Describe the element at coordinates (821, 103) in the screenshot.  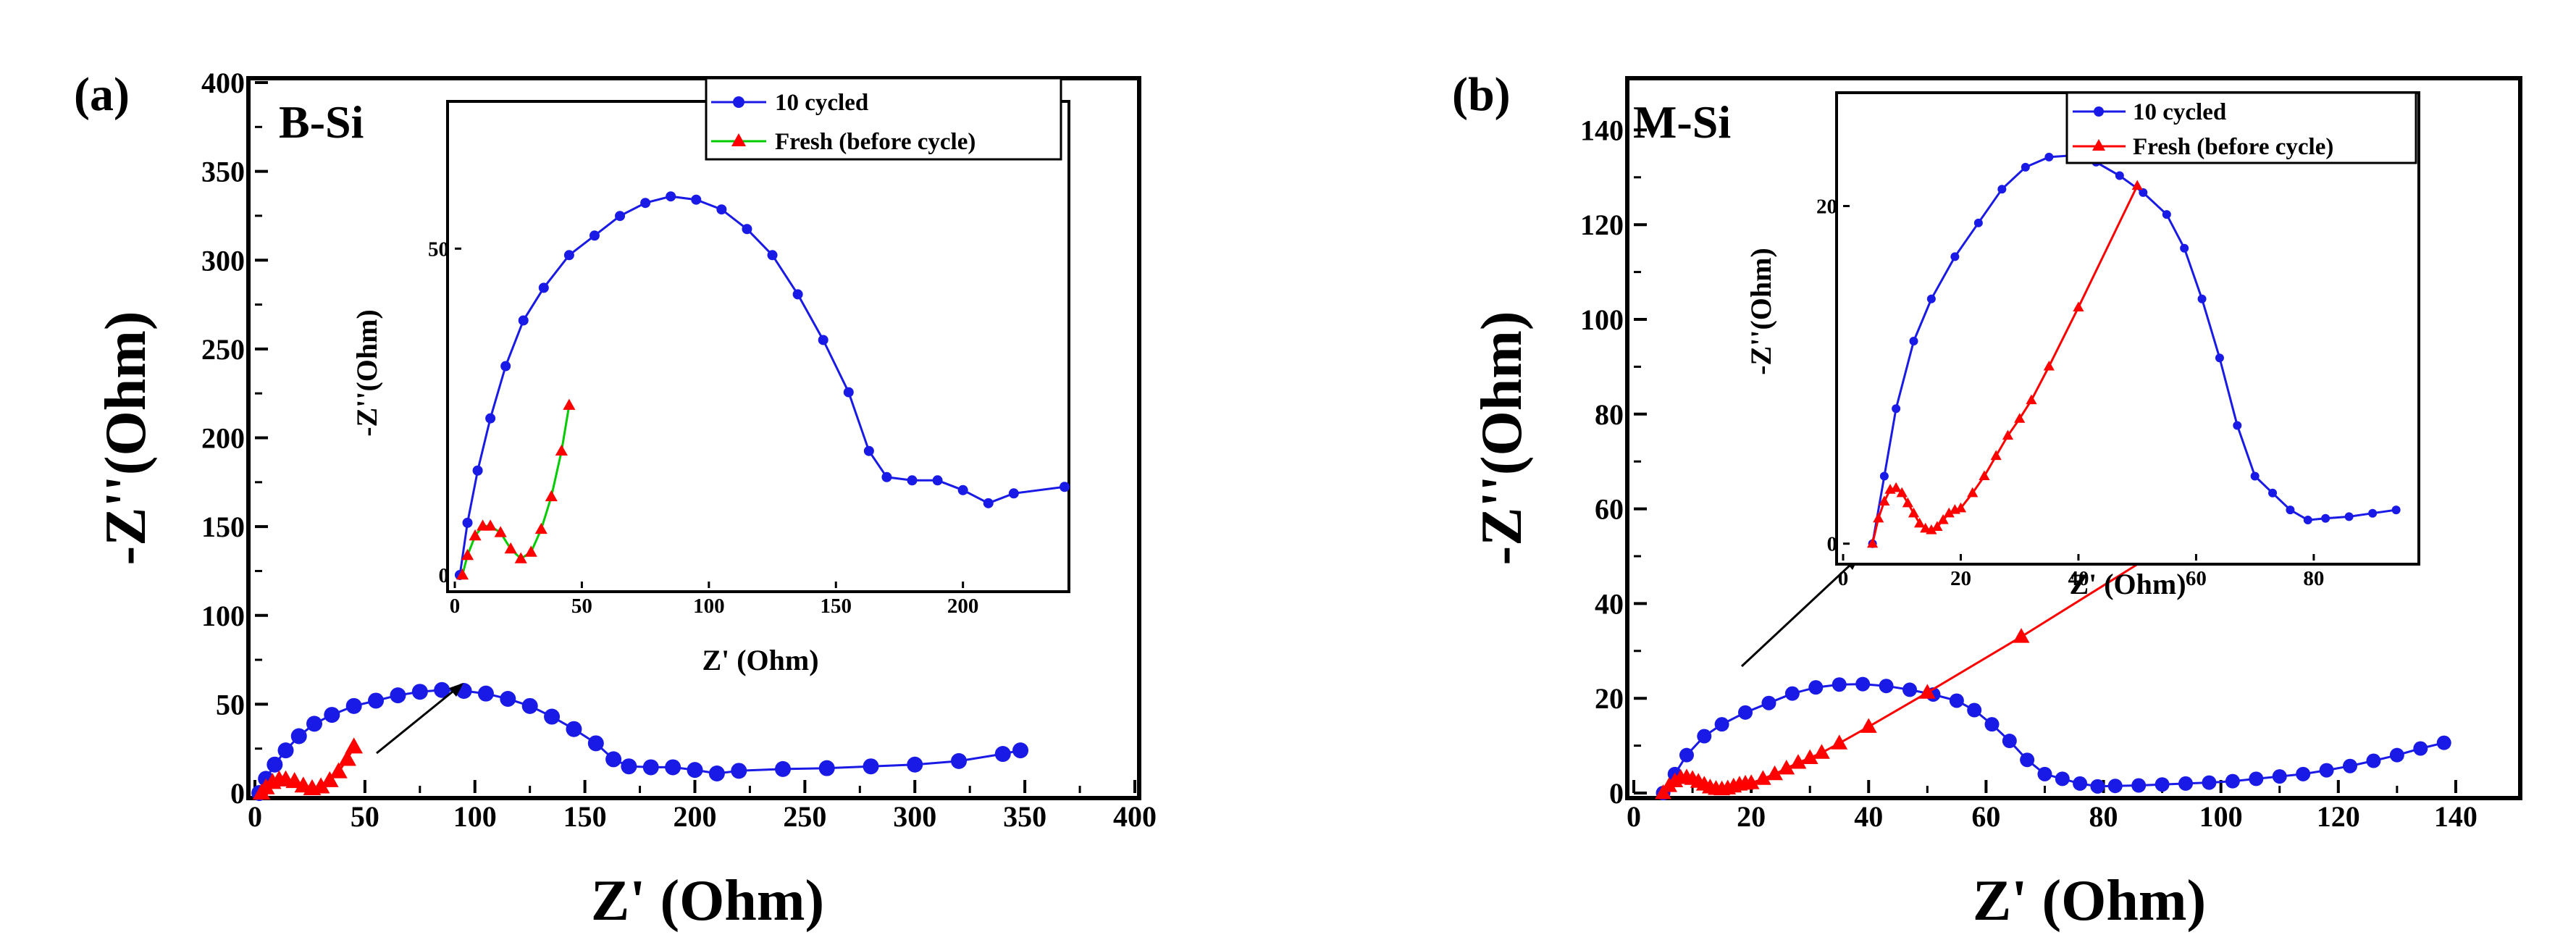
I see `legend-a-cycled-label: 10 cycled` at that location.